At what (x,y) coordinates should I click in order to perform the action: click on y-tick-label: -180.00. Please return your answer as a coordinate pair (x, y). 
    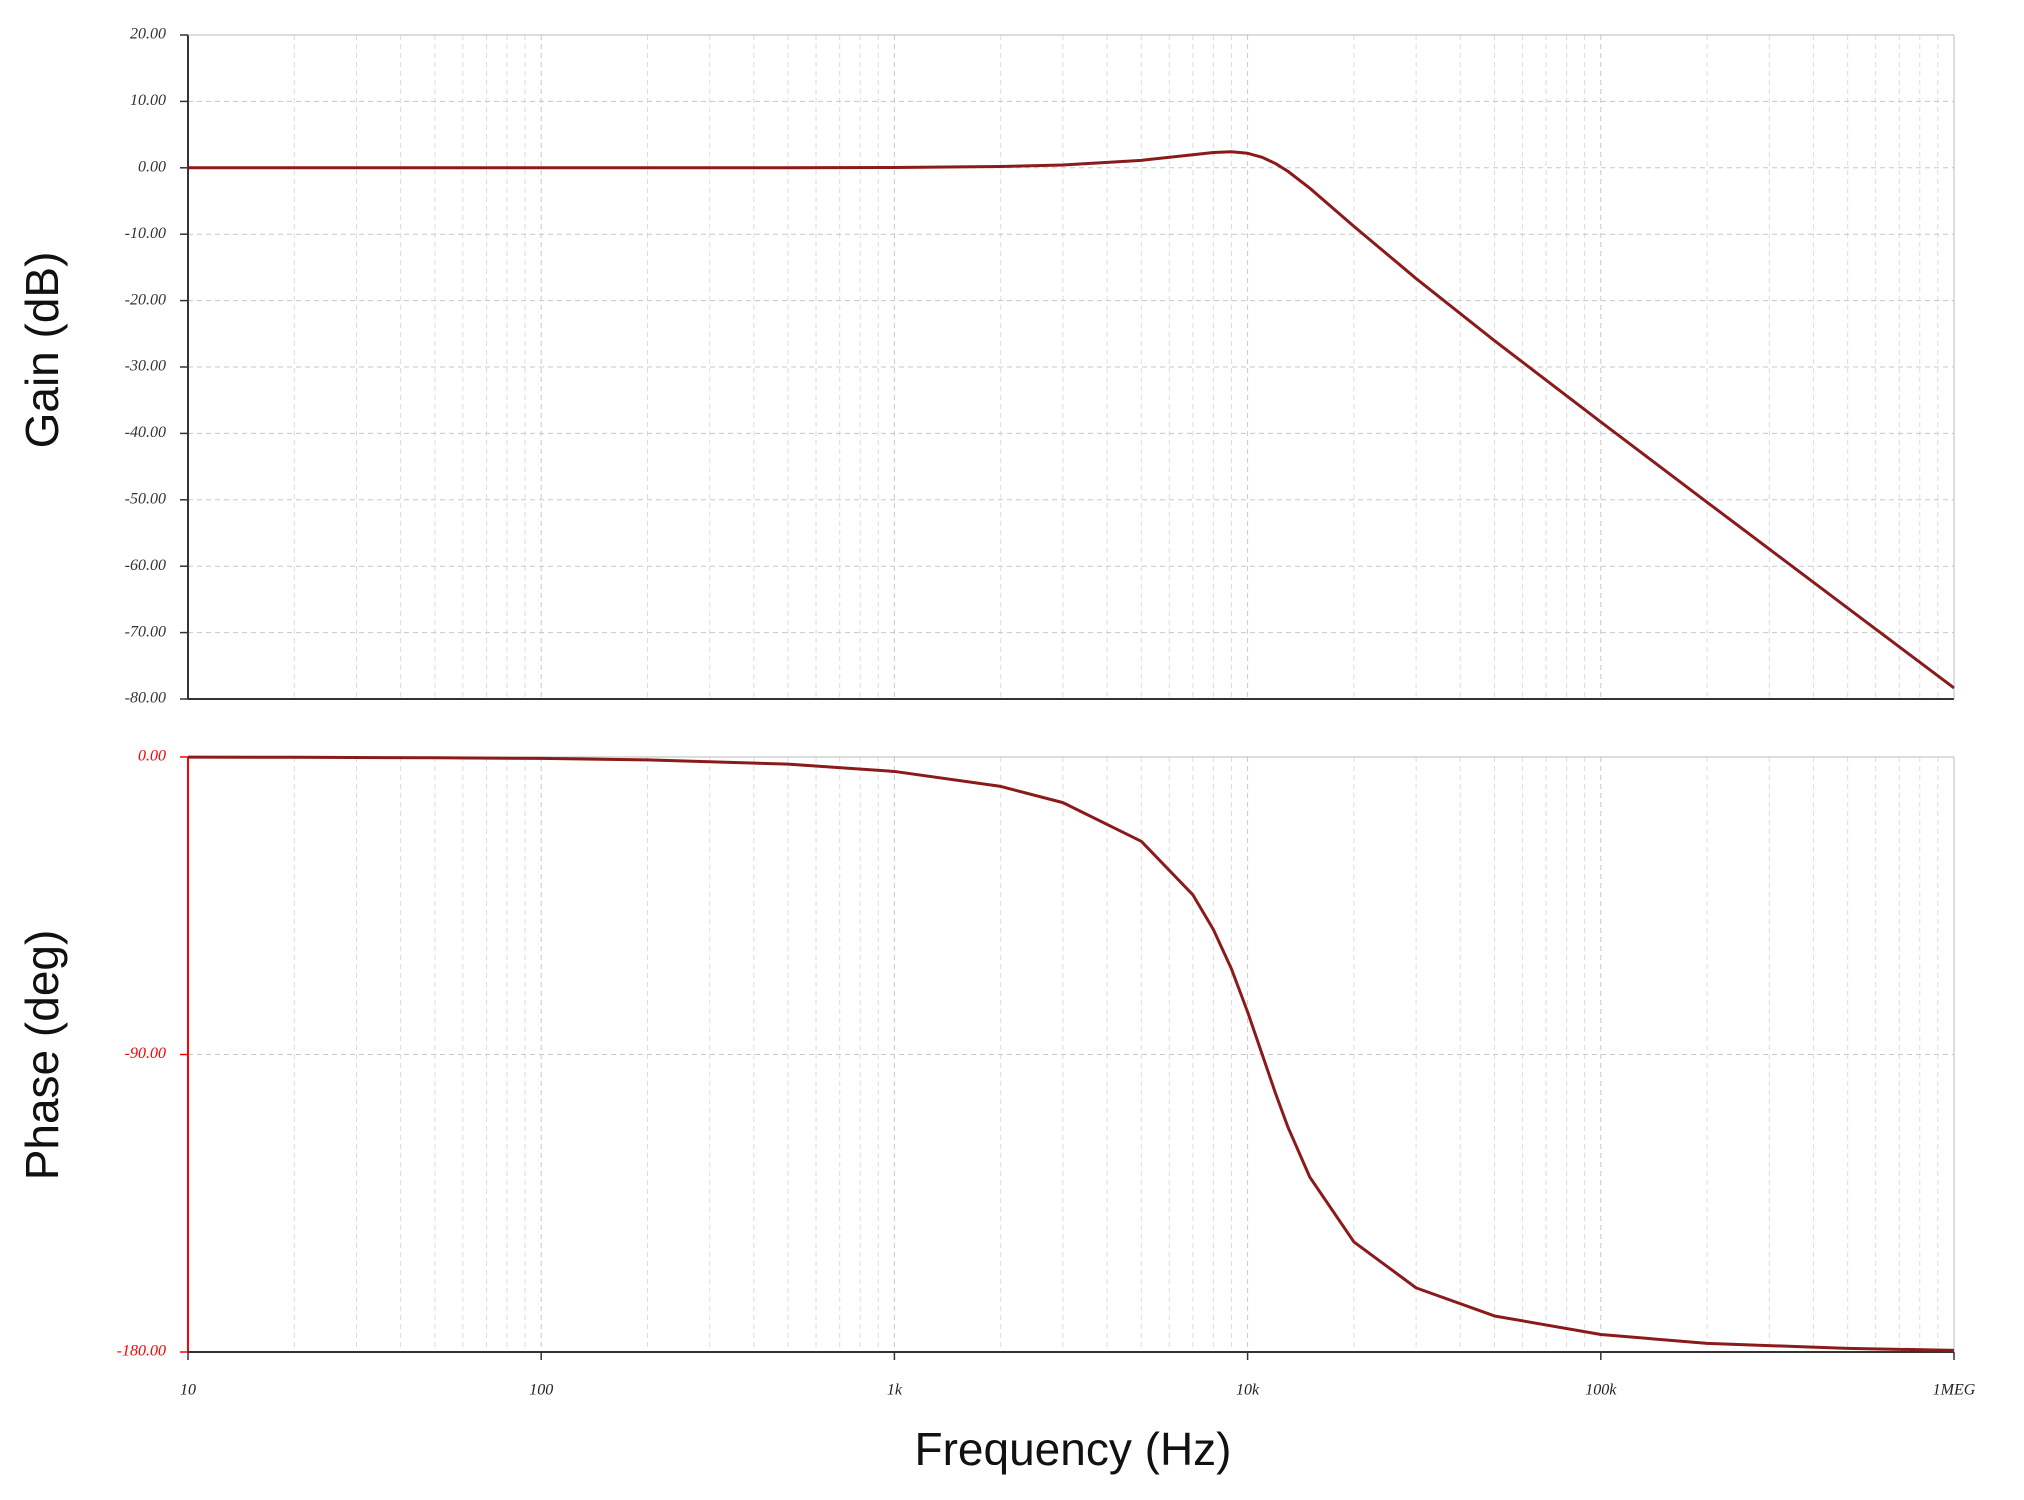
    Looking at the image, I should click on (141, 1351).